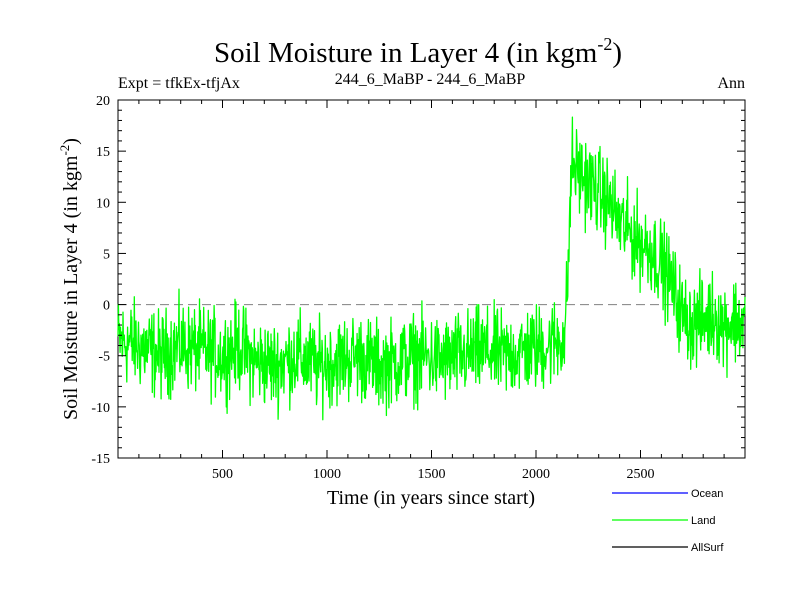  Describe the element at coordinates (641, 474) in the screenshot. I see `x-tick-label: 2500` at that location.